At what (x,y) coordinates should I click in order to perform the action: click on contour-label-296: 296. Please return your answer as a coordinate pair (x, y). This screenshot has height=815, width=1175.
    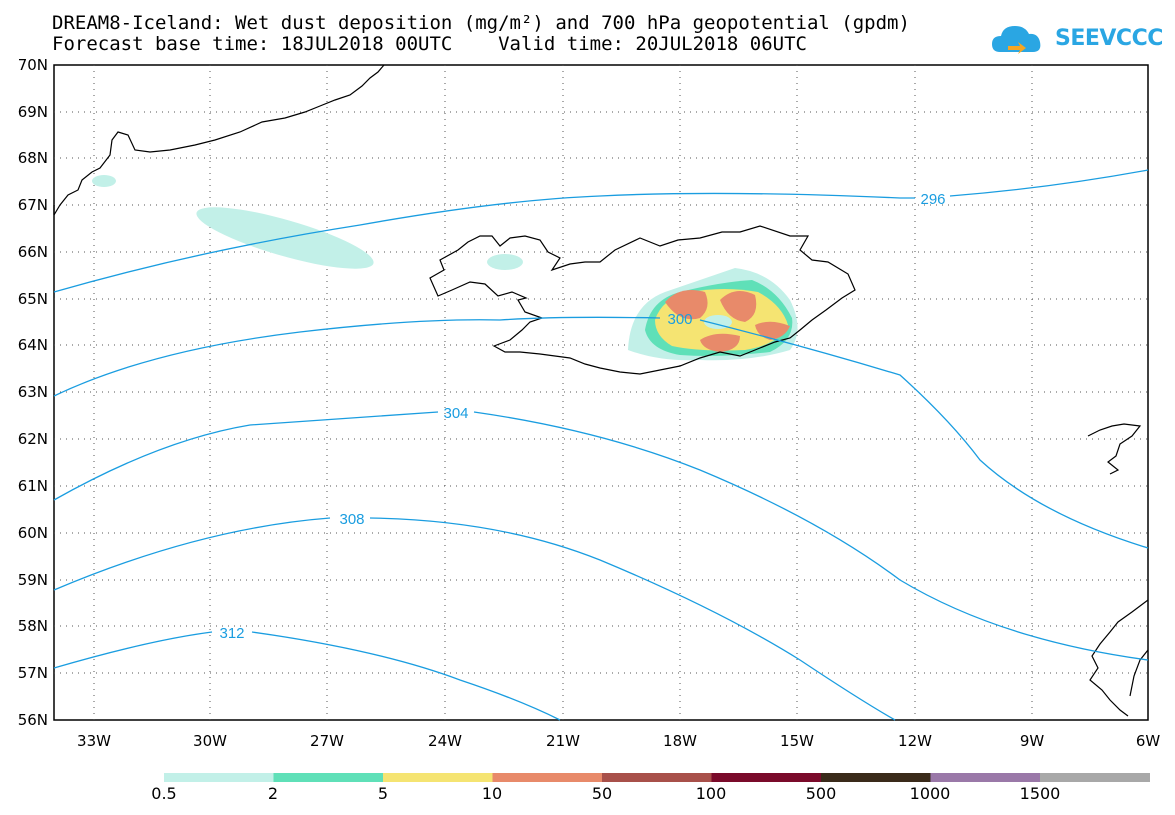
    Looking at the image, I should click on (932, 199).